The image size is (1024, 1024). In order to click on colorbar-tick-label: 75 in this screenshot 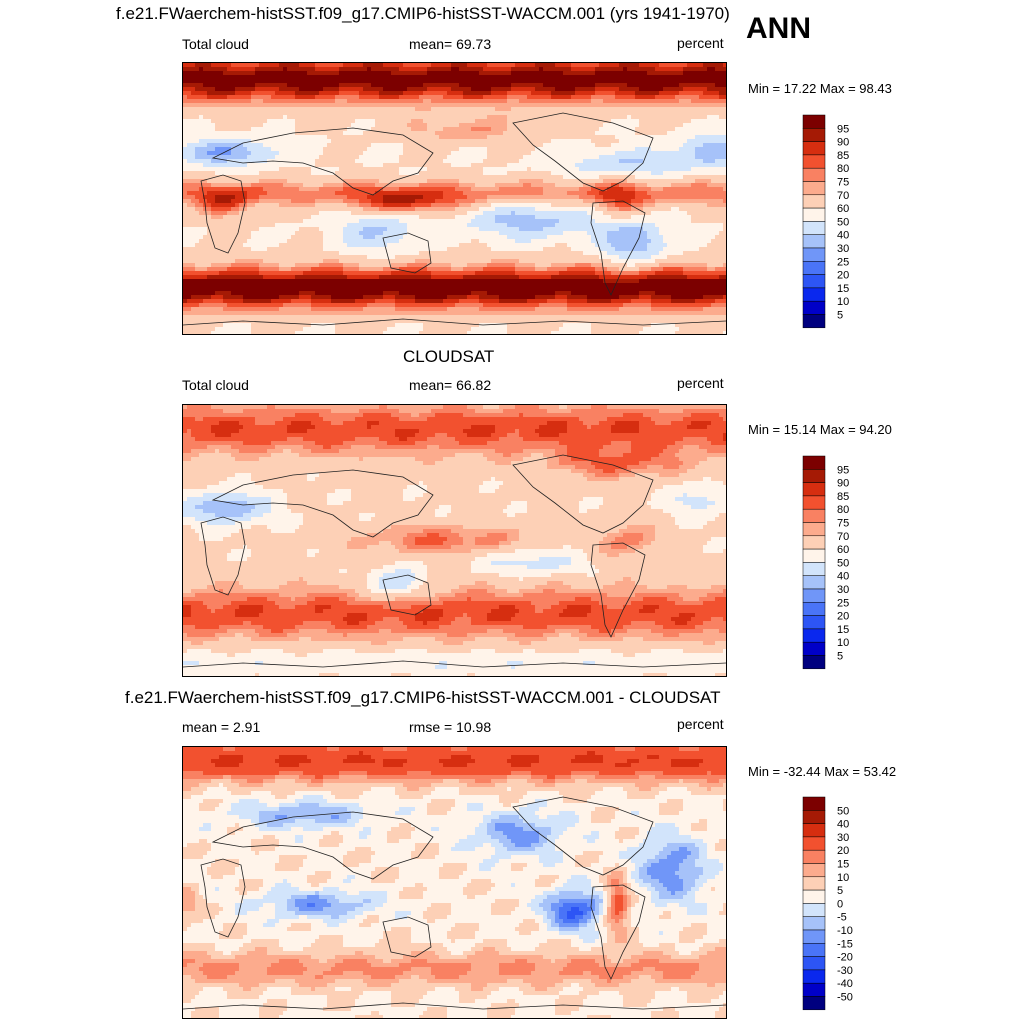, I will do `click(843, 524)`.